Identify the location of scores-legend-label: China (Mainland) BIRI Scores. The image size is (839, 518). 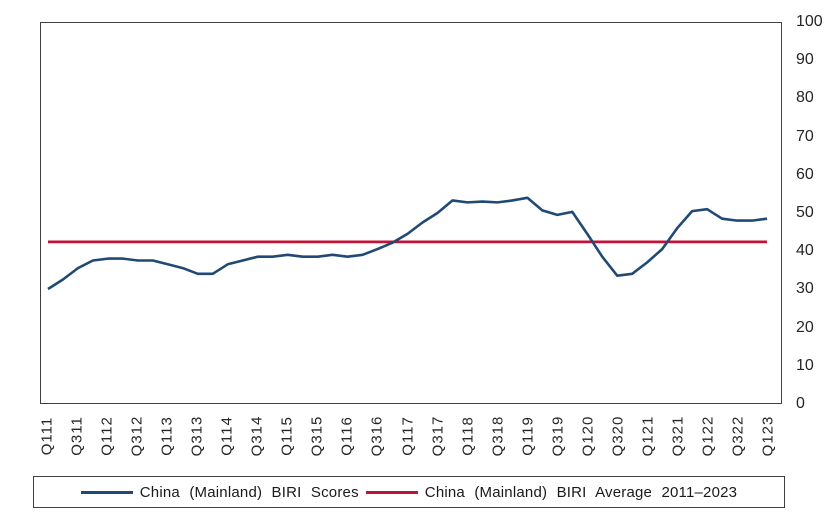
(249, 492).